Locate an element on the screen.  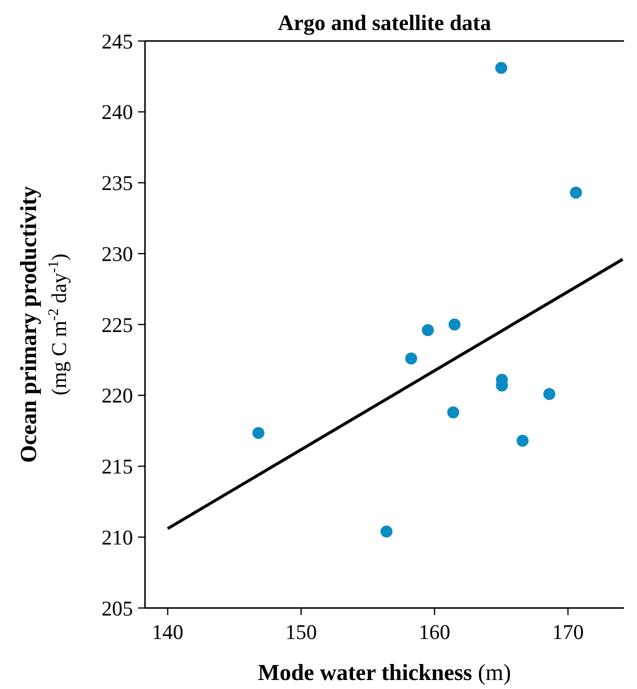
x-tick-label: 160 is located at coordinates (434, 632).